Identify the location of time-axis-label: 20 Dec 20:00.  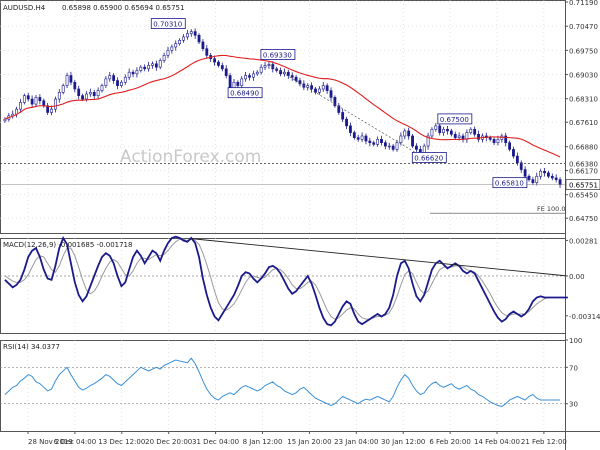
(168, 442).